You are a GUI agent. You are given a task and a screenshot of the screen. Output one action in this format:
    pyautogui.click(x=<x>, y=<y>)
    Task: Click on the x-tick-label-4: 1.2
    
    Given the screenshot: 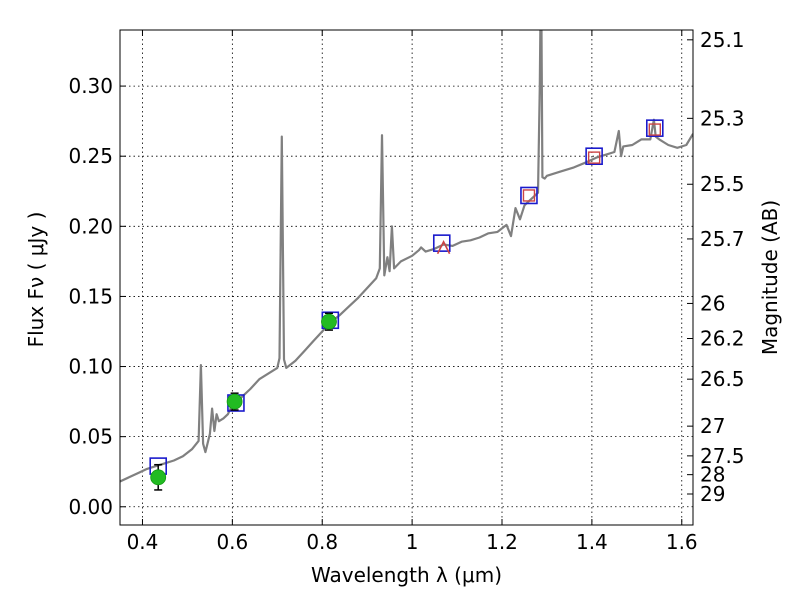 What is the action you would take?
    pyautogui.click(x=502, y=542)
    